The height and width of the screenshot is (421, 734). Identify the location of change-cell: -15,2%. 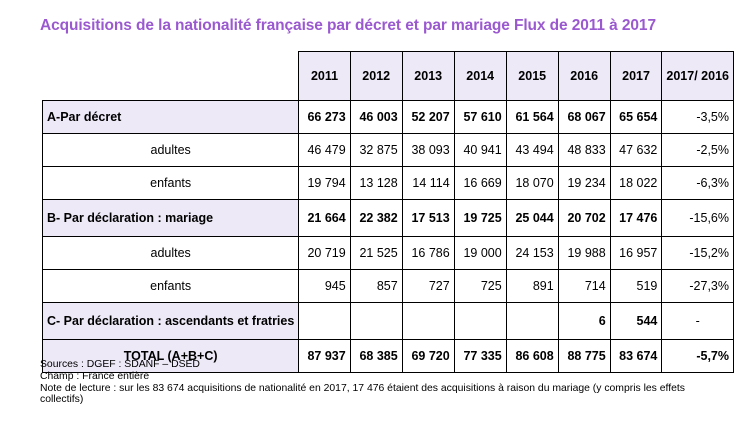
(697, 253).